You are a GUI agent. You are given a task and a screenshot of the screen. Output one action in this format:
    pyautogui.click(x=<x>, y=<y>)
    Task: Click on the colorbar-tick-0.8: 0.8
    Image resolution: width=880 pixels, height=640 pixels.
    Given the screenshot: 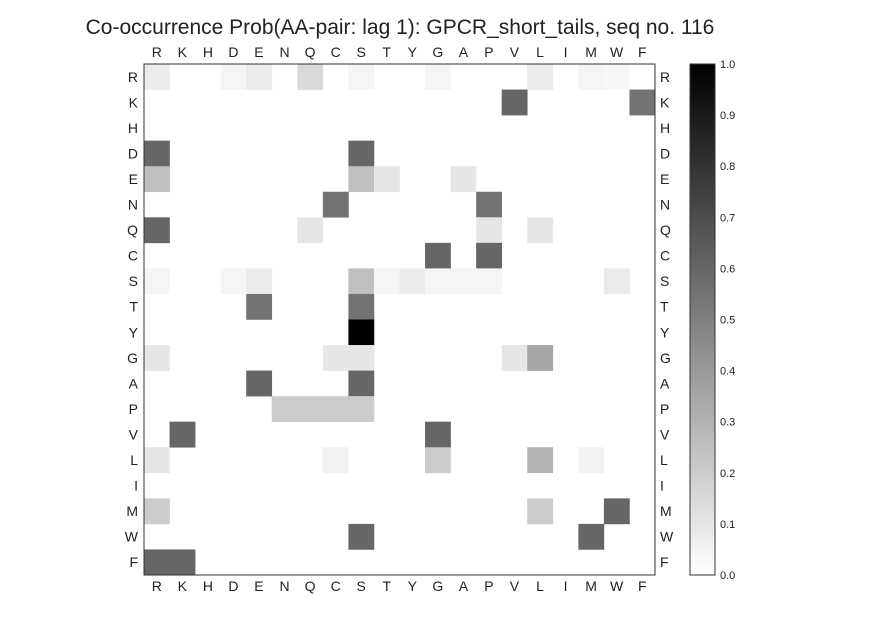 What is the action you would take?
    pyautogui.click(x=727, y=167)
    